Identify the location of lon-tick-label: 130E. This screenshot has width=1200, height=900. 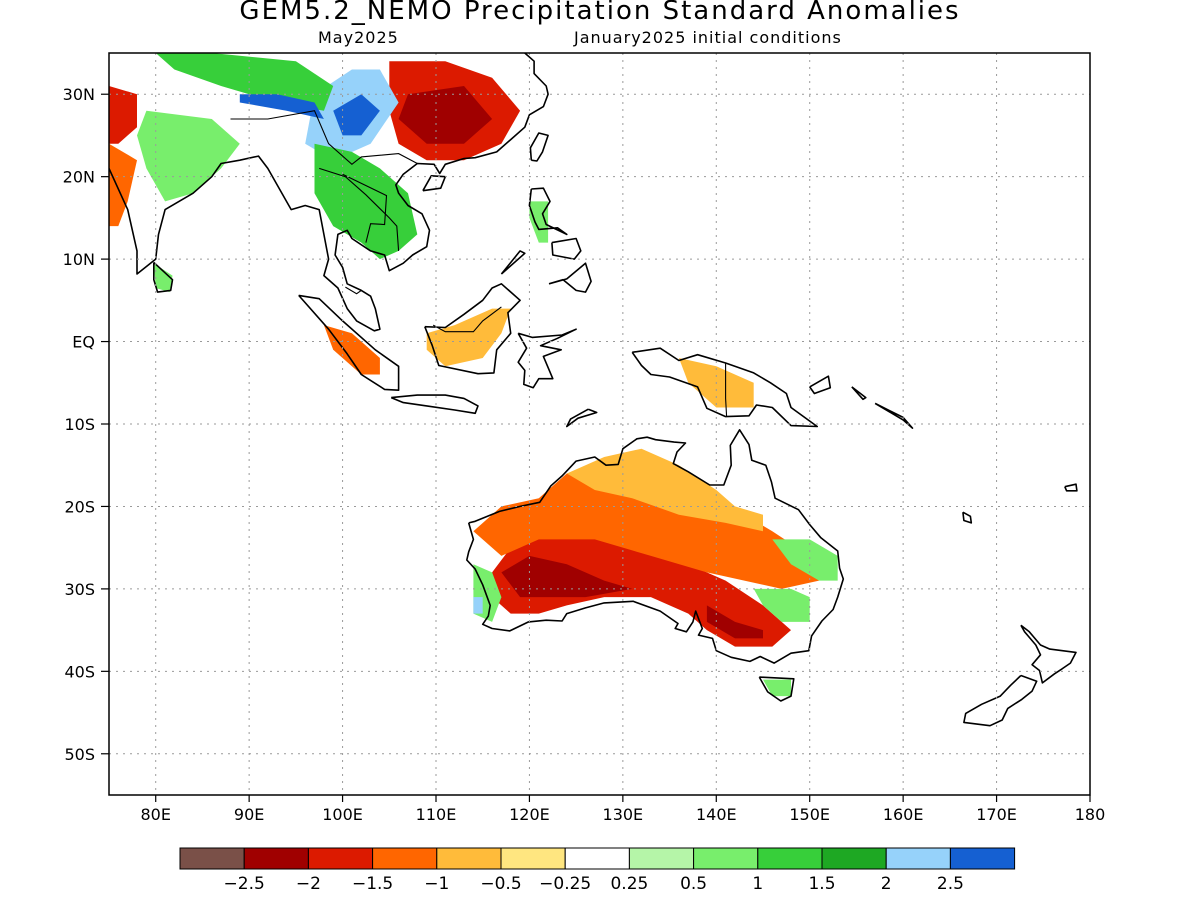
(623, 814).